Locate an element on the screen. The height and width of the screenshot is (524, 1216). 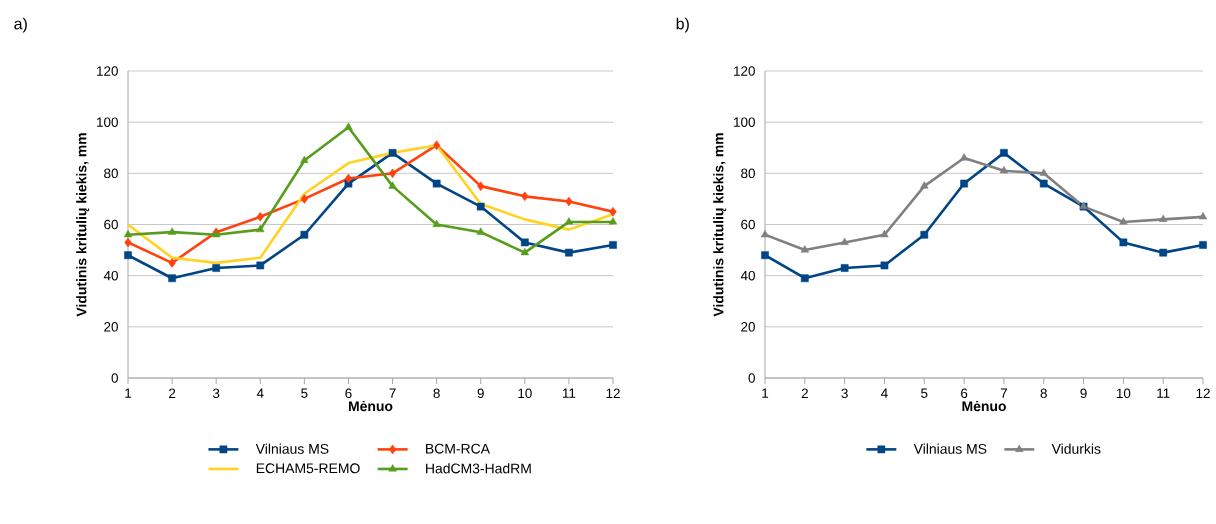
chart-title: b) is located at coordinates (682, 25).